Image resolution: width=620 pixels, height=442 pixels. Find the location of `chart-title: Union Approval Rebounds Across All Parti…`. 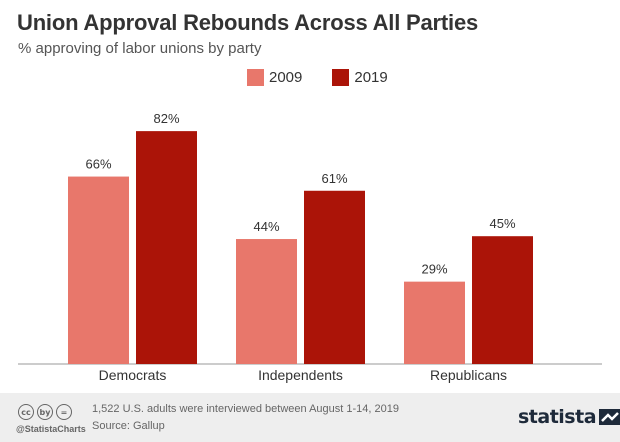

chart-title: Union Approval Rebounds Across All Parti… is located at coordinates (248, 22).